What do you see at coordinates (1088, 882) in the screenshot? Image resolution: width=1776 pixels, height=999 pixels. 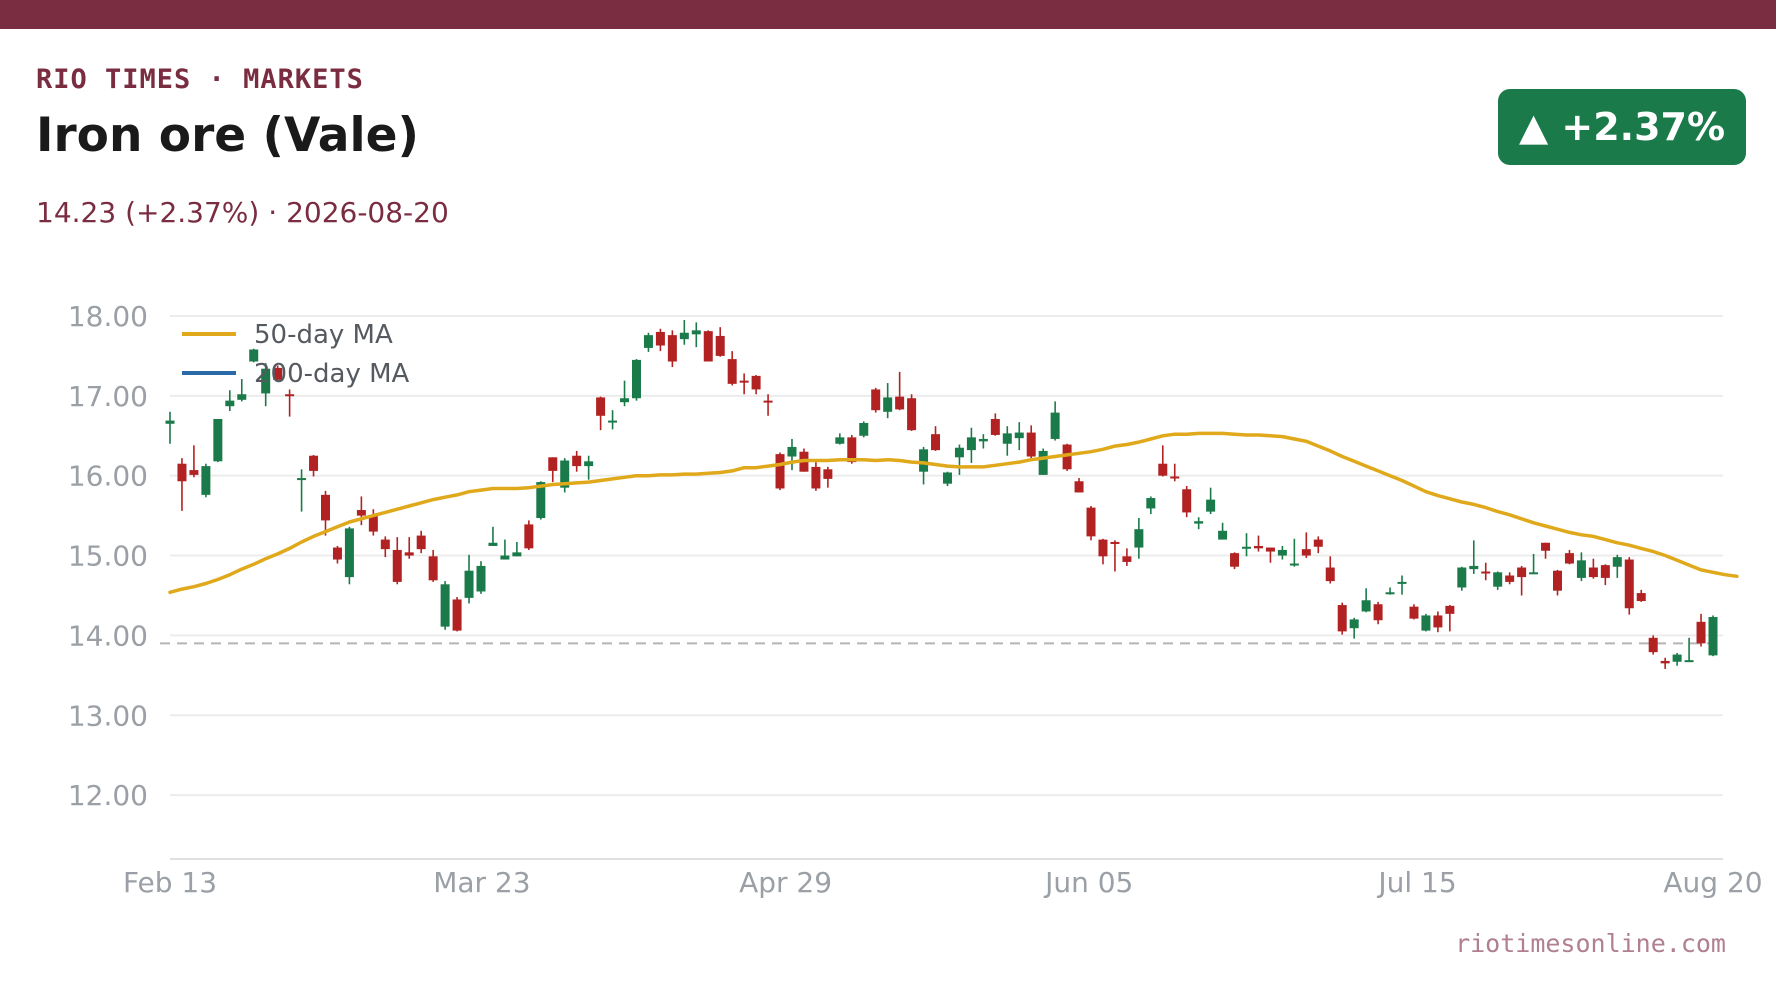 I see `x-tick-label: Jun 05` at bounding box center [1088, 882].